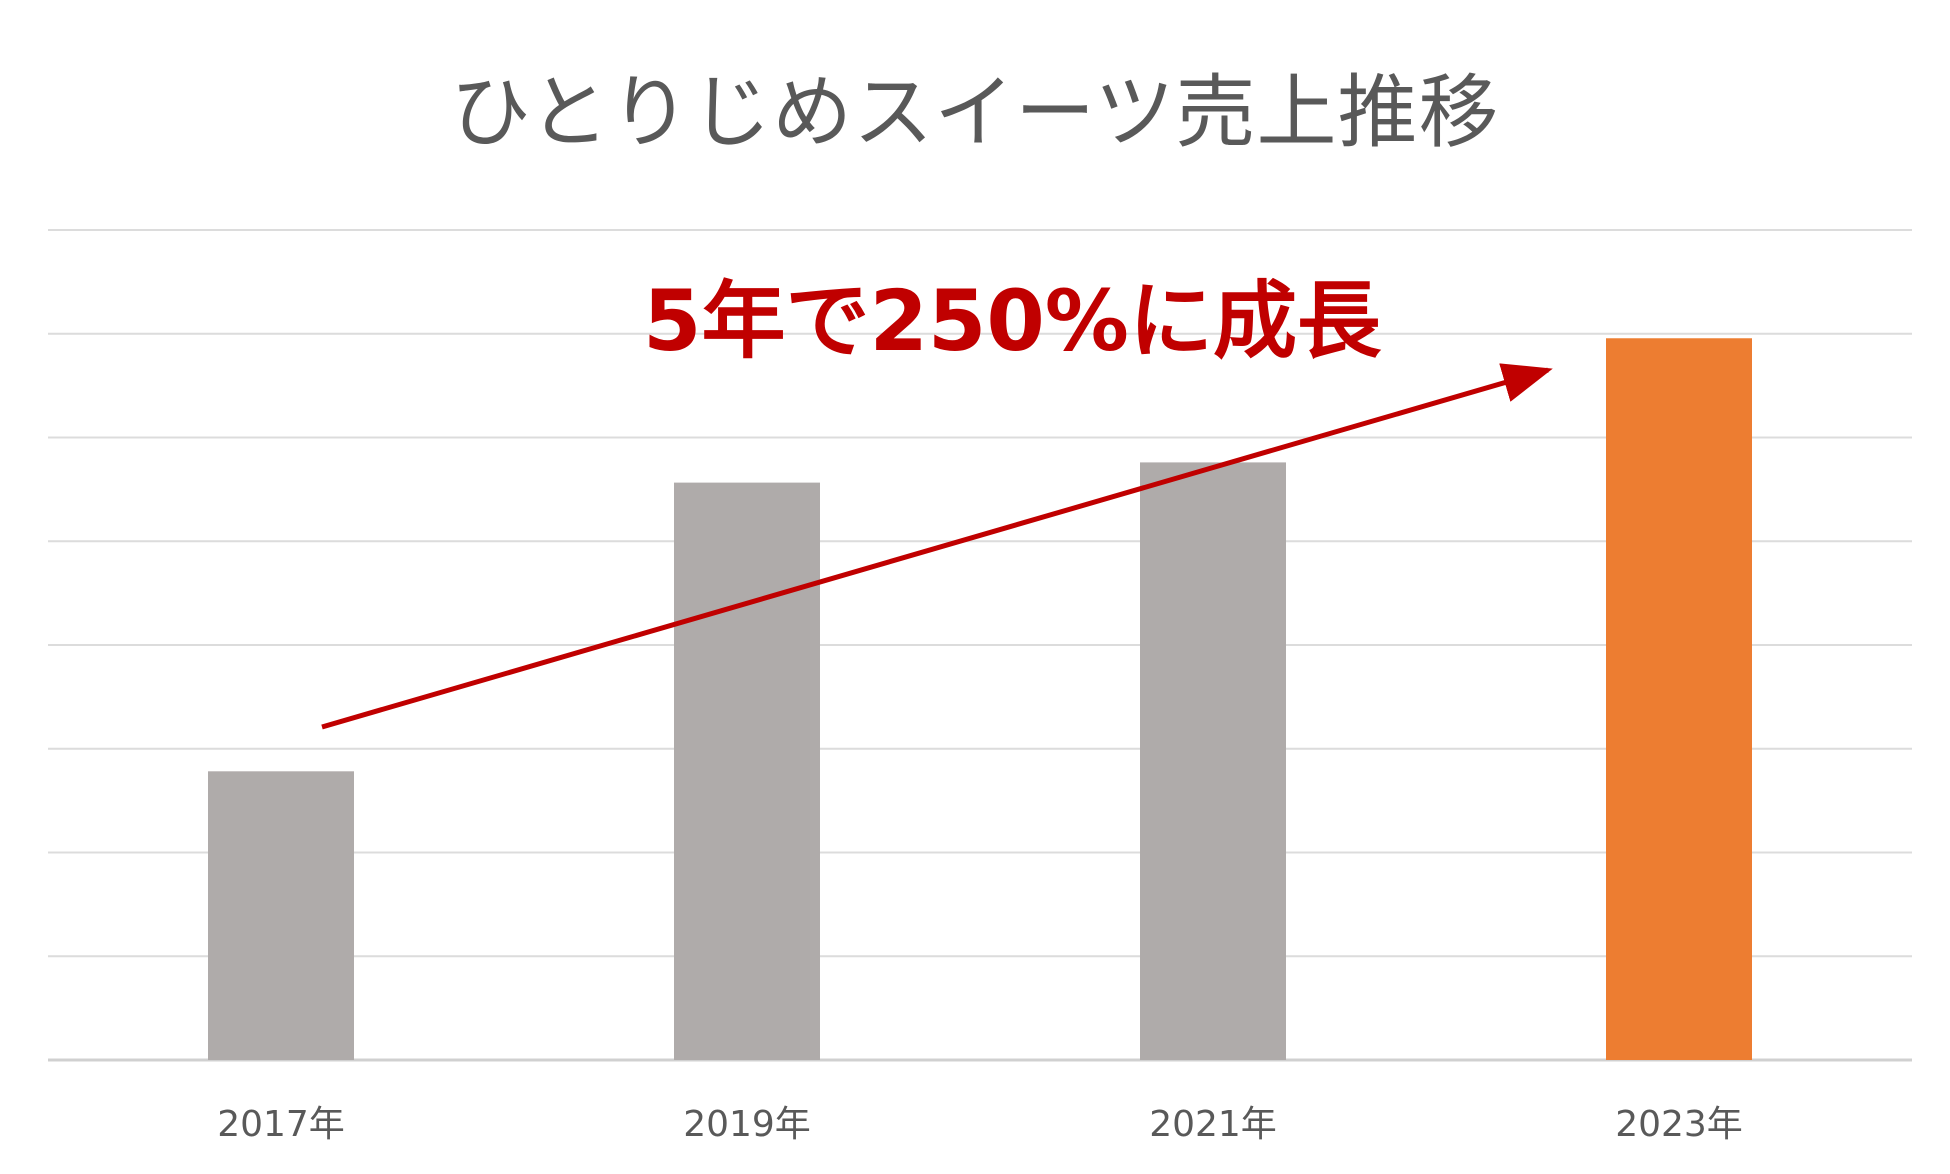  What do you see at coordinates (1679, 699) in the screenshot?
I see `bar-2023年` at bounding box center [1679, 699].